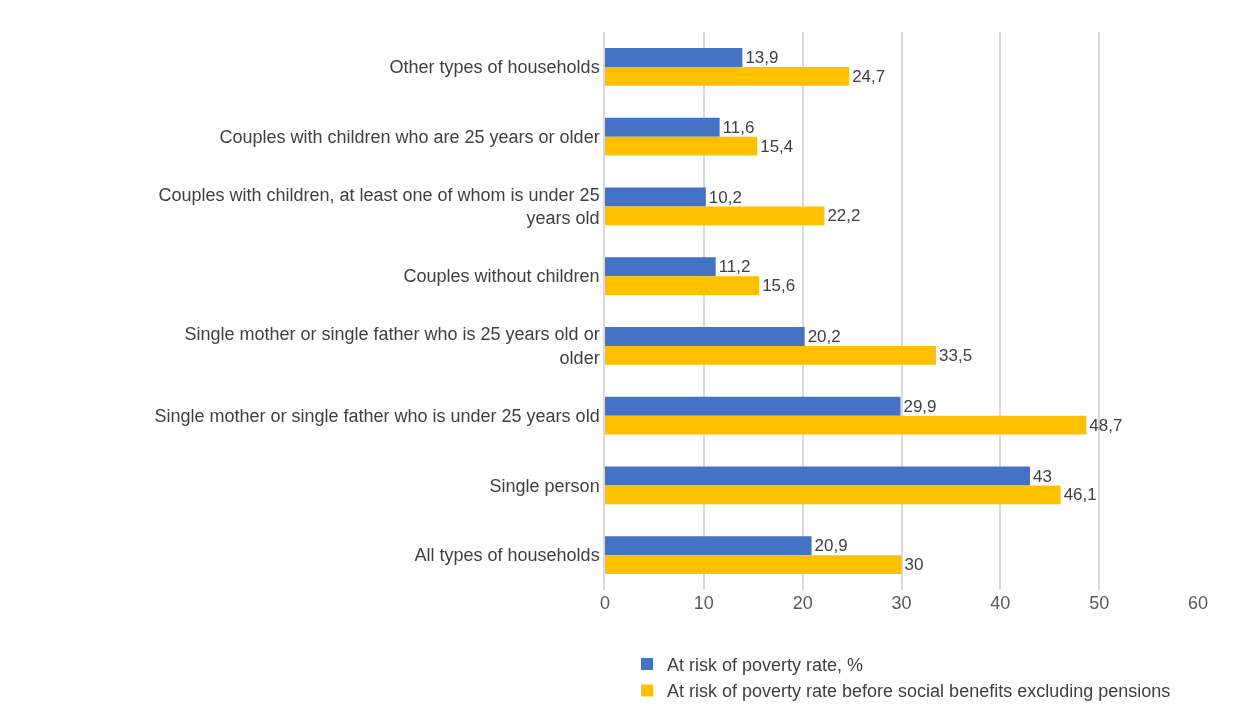 This screenshot has width=1234, height=721. Describe the element at coordinates (1000, 603) in the screenshot. I see `x-tick-label: 40` at that location.